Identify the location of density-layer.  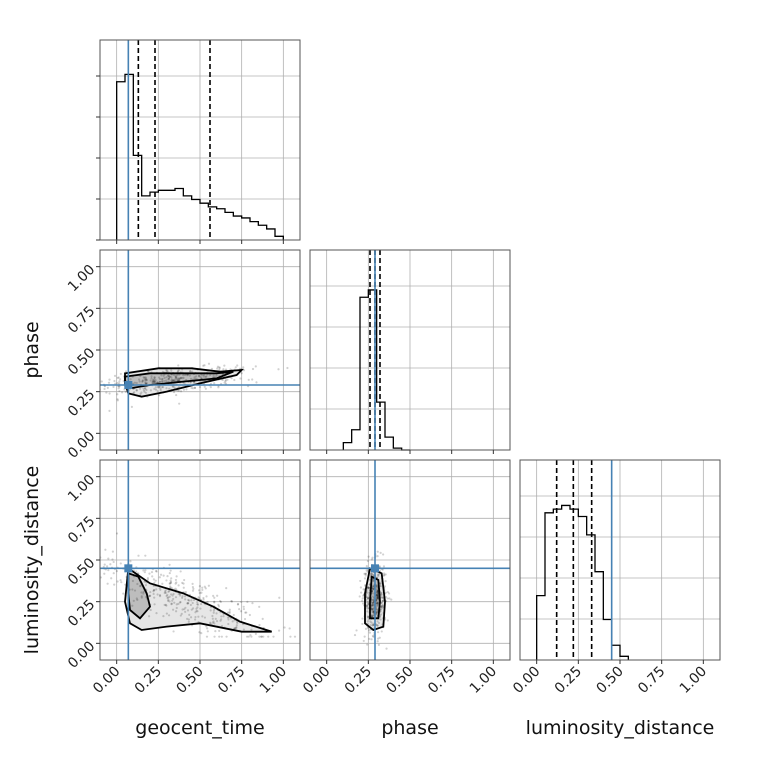
(175, 583).